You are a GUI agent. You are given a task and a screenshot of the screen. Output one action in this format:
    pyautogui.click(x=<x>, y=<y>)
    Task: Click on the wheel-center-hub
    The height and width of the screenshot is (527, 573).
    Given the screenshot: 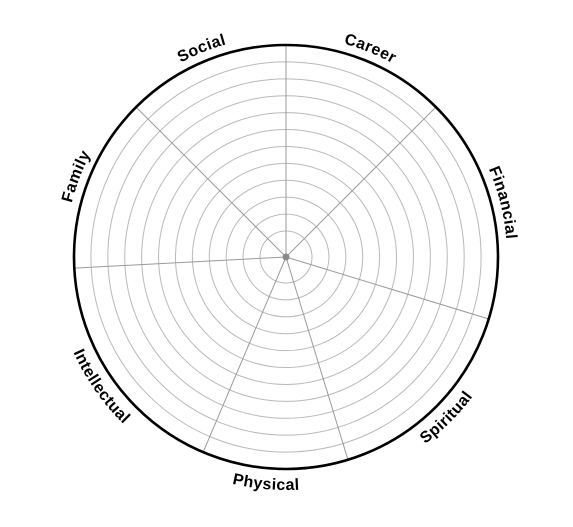 What is the action you would take?
    pyautogui.click(x=286, y=257)
    